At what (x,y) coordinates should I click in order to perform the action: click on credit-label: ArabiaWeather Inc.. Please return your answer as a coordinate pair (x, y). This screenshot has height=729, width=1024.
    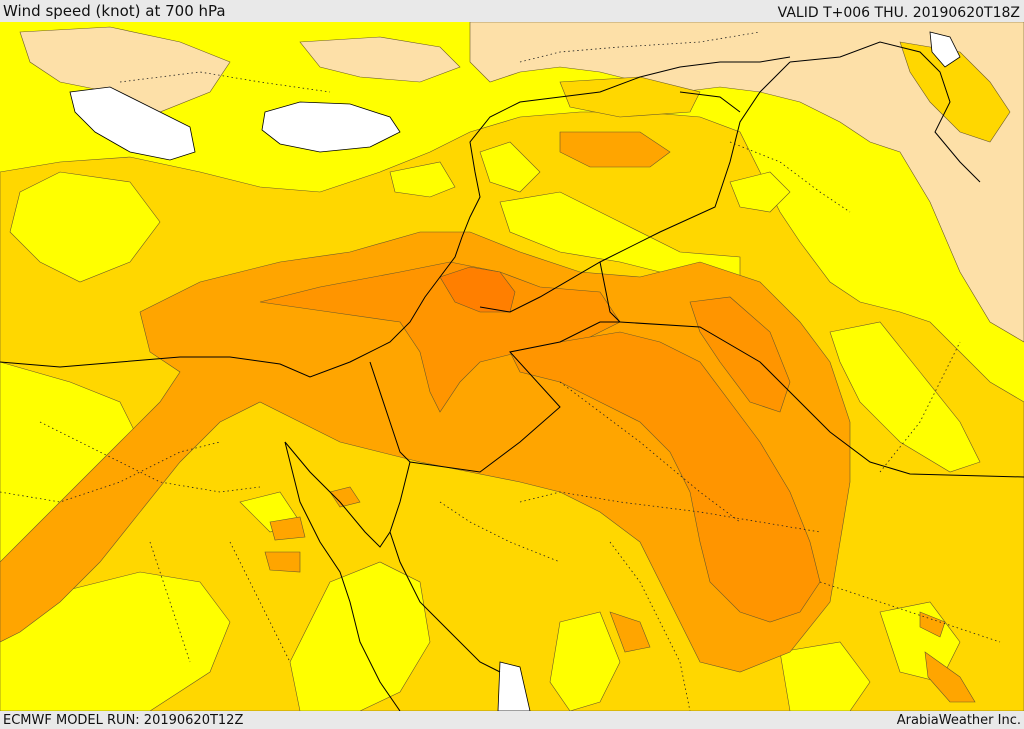
    Looking at the image, I should click on (958, 720).